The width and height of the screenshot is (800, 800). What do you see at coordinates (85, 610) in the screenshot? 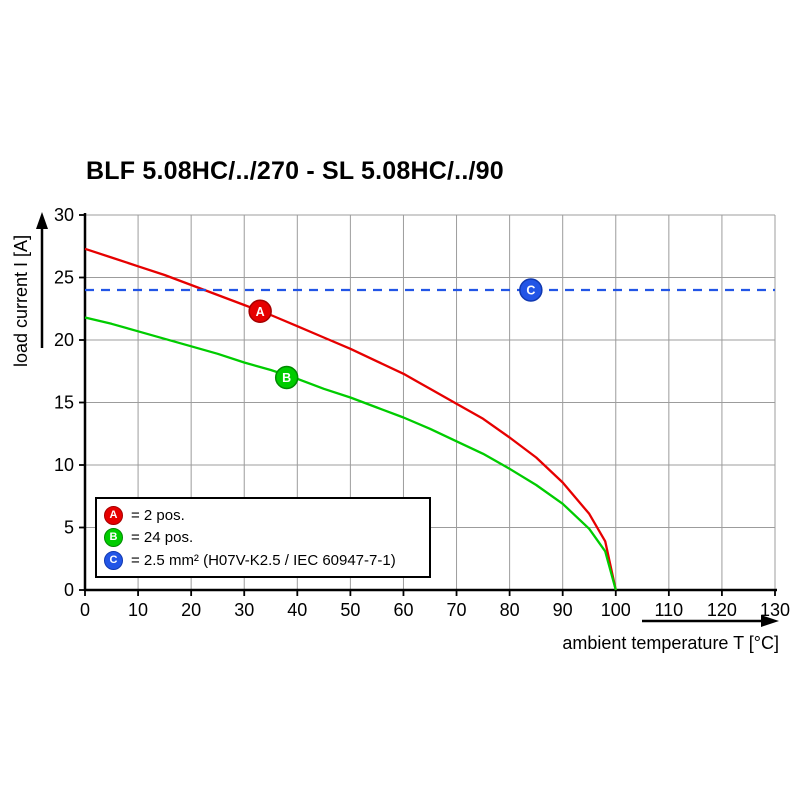
I see `x-tick-label: 0` at bounding box center [85, 610].